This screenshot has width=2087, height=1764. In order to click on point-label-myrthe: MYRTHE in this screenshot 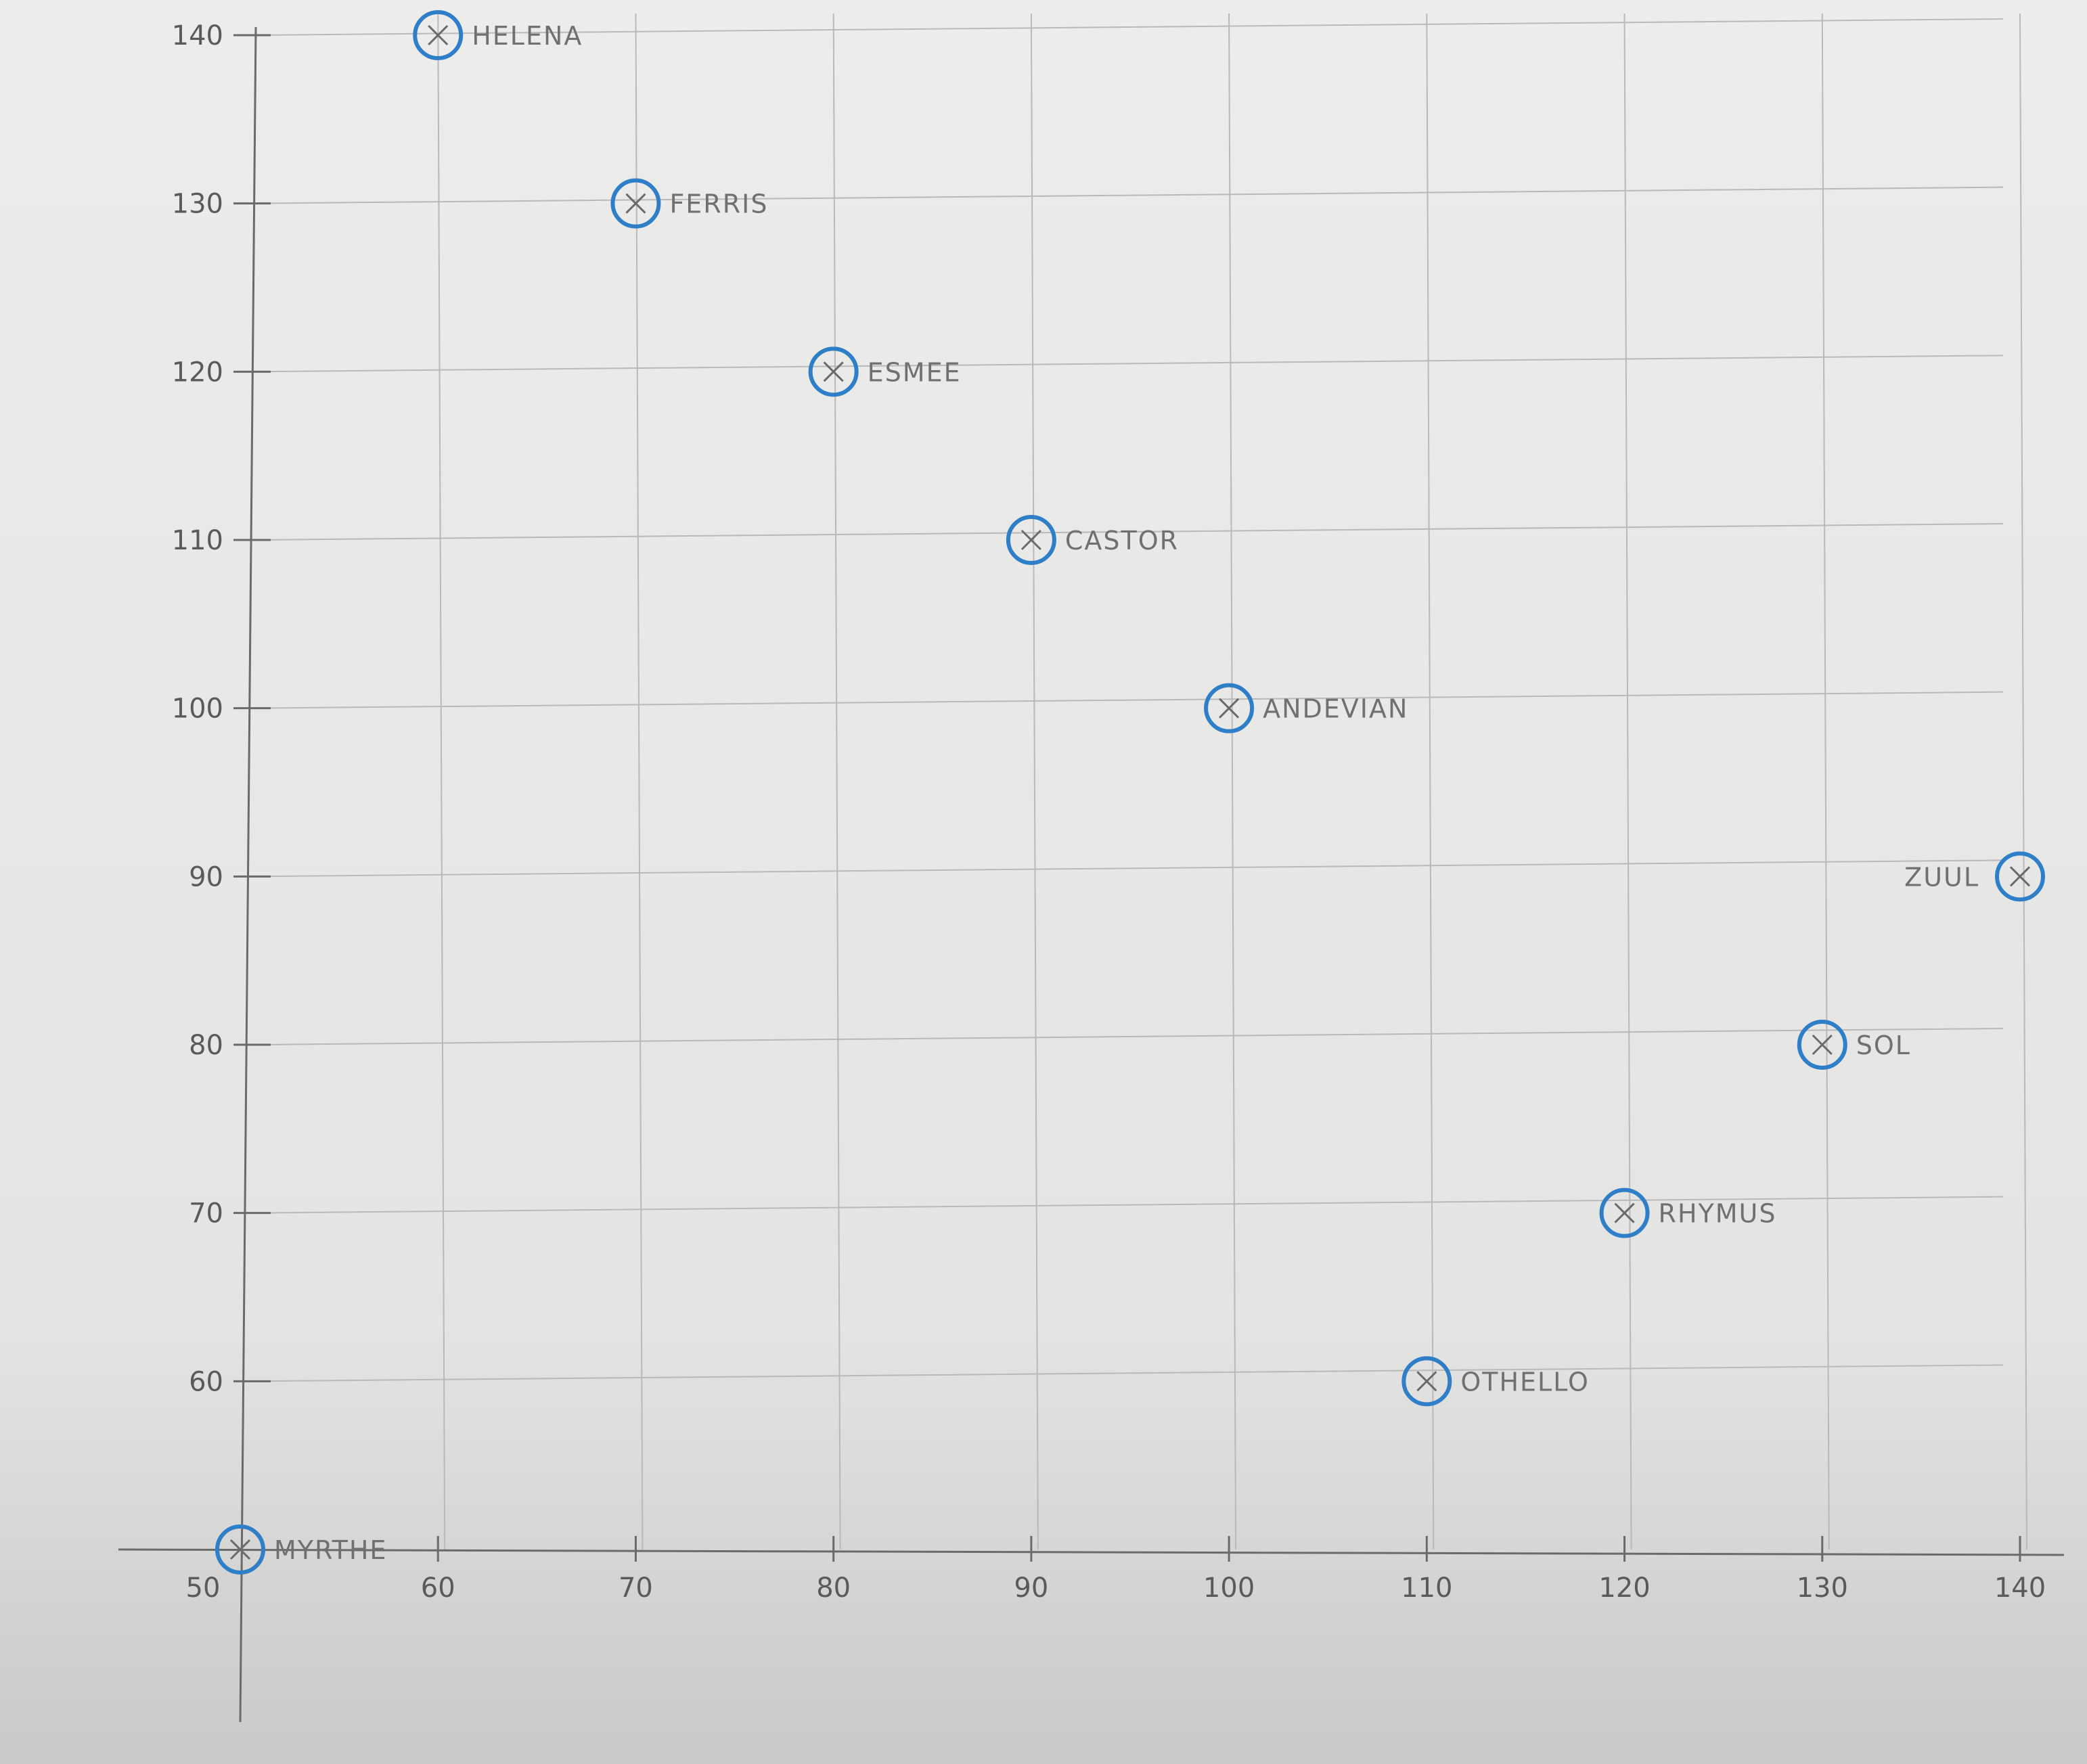, I will do `click(330, 1550)`.